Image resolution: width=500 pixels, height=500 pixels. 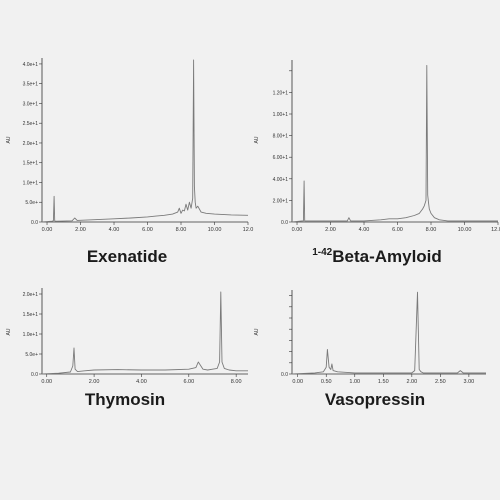 I want to click on y-tick-label: 3.0e+1, so click(x=31, y=104).